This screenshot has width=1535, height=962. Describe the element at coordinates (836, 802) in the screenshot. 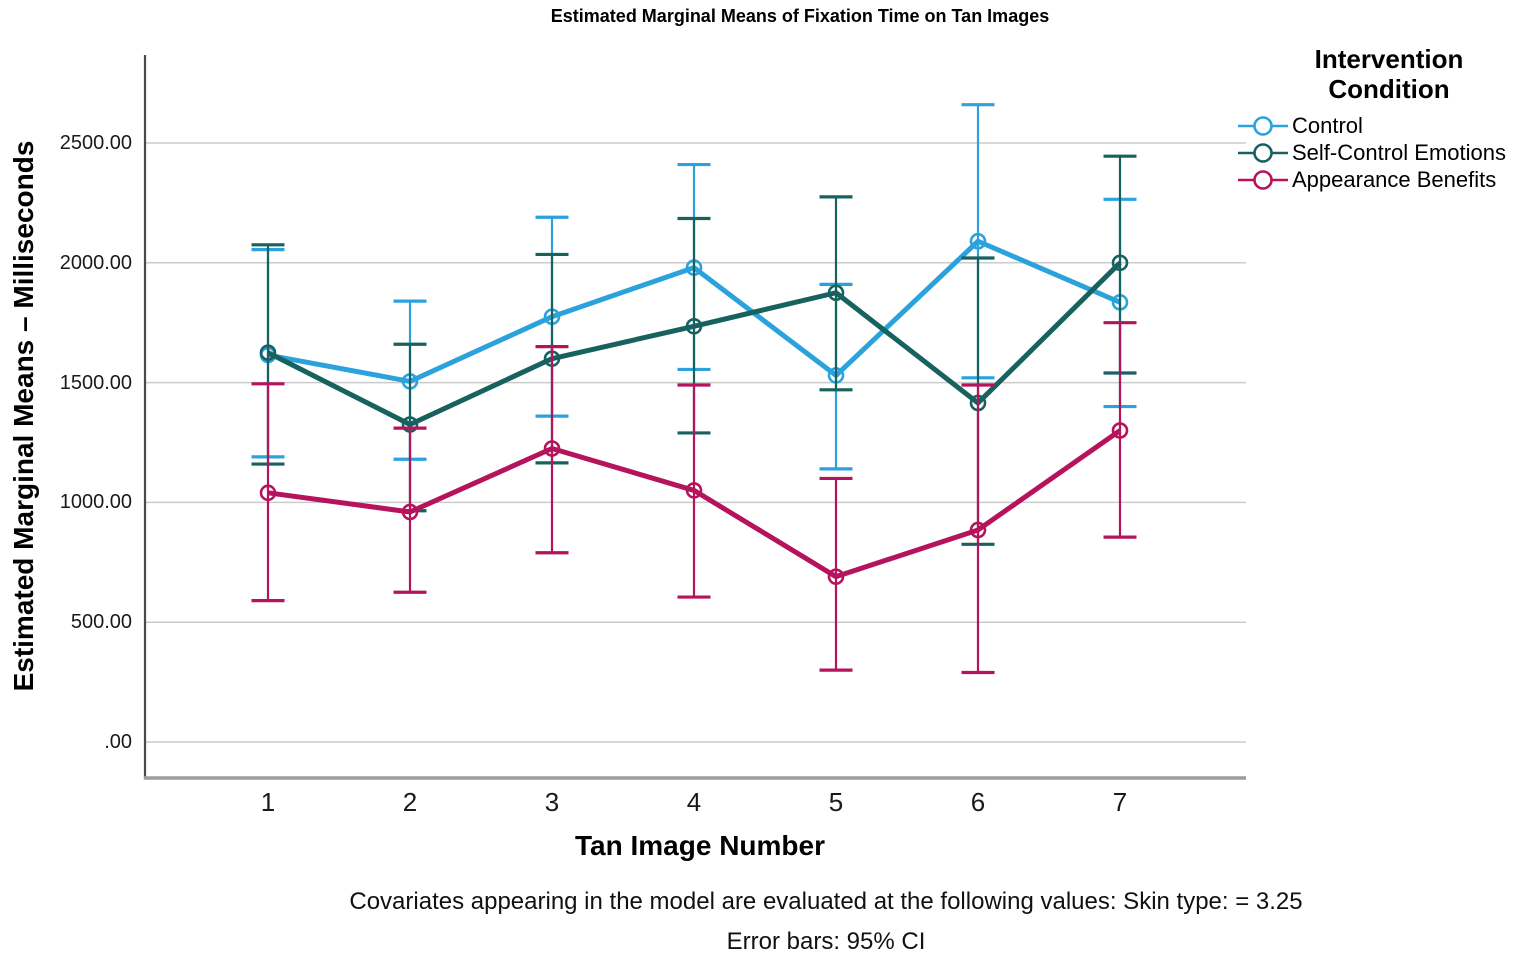

I see `x-tick-label: 5` at that location.